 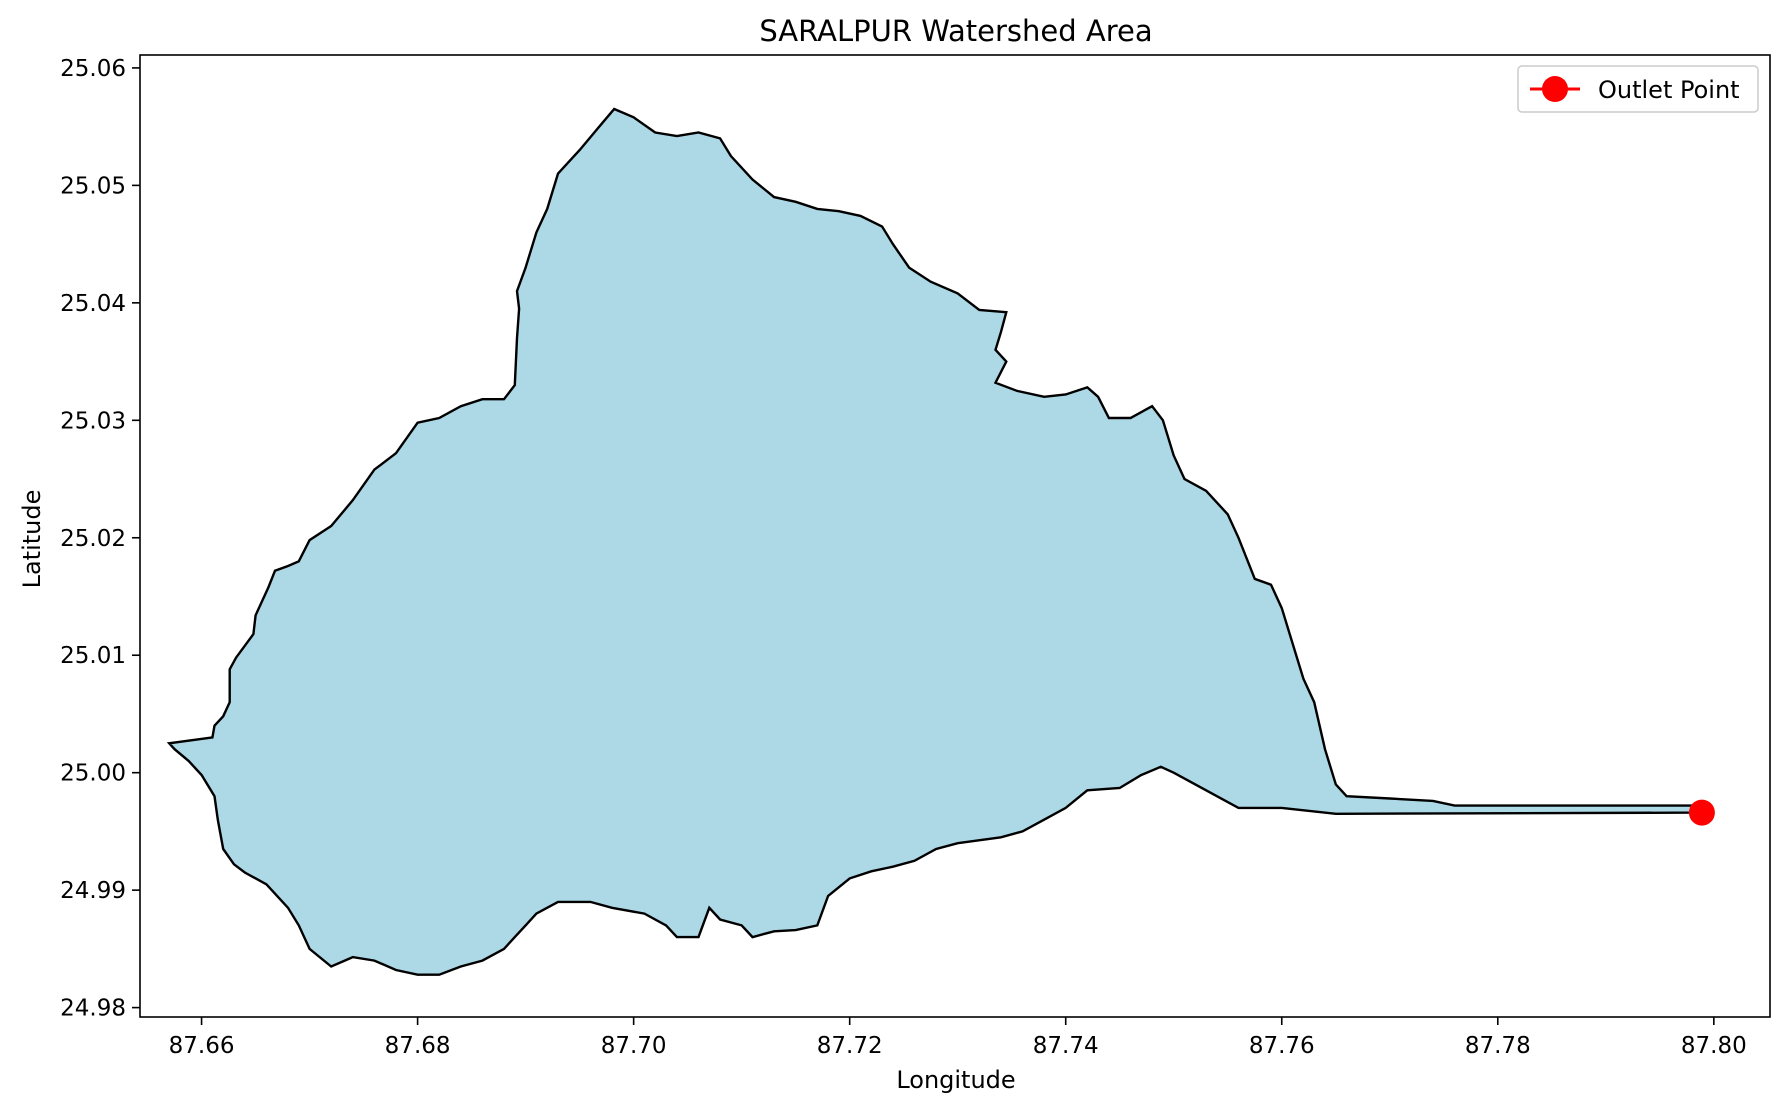 What do you see at coordinates (1498, 1046) in the screenshot?
I see `x-tick-label: 87.78` at bounding box center [1498, 1046].